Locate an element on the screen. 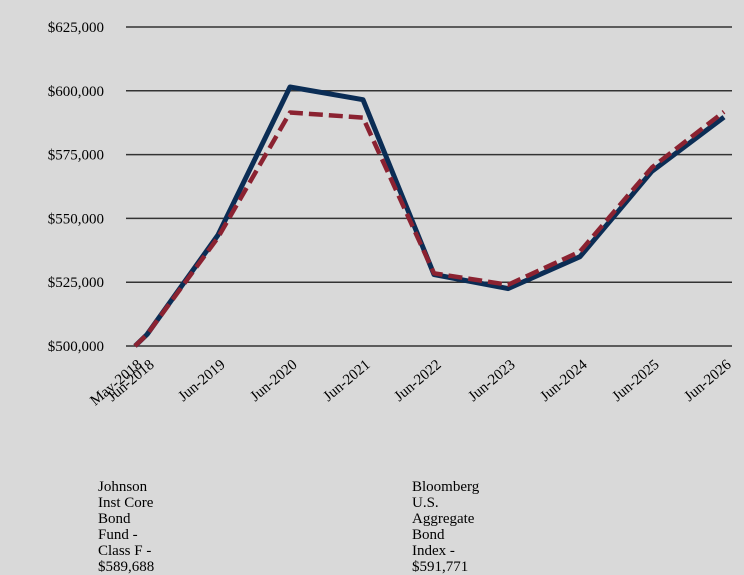  x-tick-label: Jun-2021 is located at coordinates (347, 381).